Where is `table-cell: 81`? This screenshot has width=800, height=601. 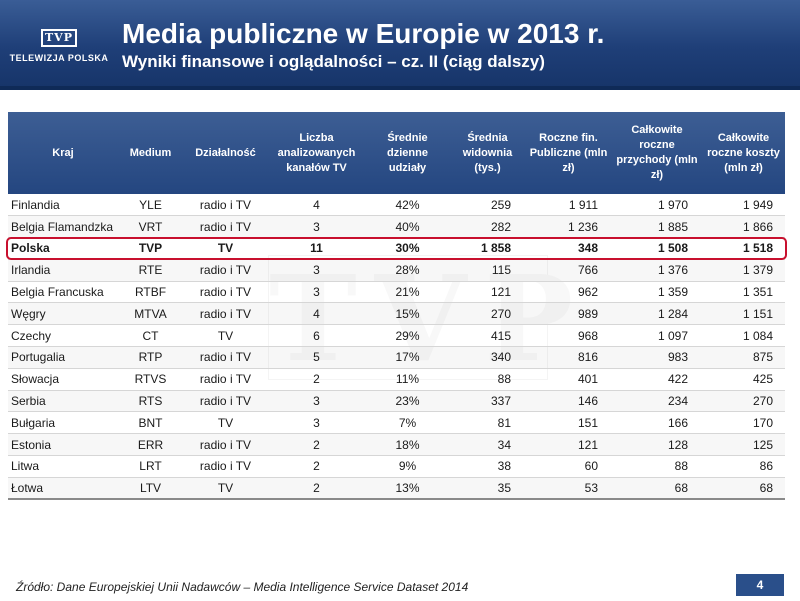
table-cell: 81 is located at coordinates (504, 422).